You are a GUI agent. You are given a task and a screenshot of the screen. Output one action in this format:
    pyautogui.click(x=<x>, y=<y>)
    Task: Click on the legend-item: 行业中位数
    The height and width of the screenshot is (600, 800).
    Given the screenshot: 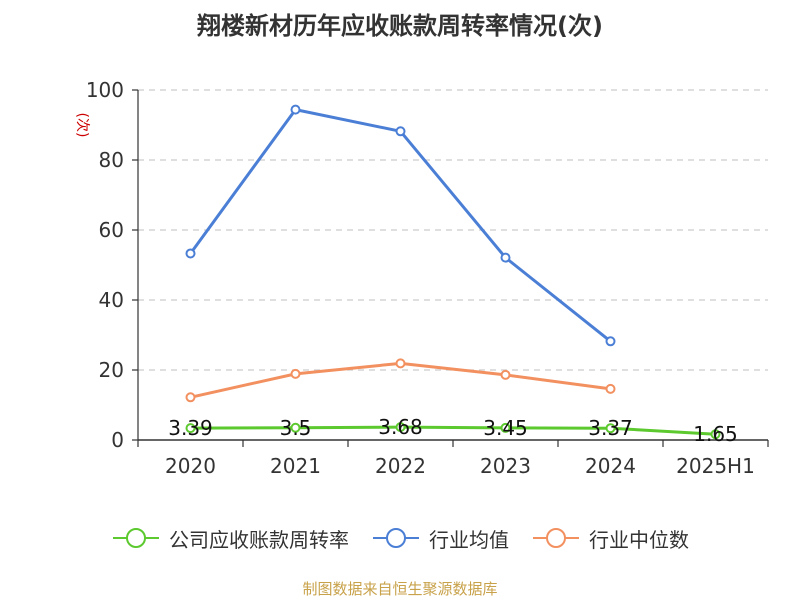 What is the action you would take?
    pyautogui.click(x=610, y=538)
    